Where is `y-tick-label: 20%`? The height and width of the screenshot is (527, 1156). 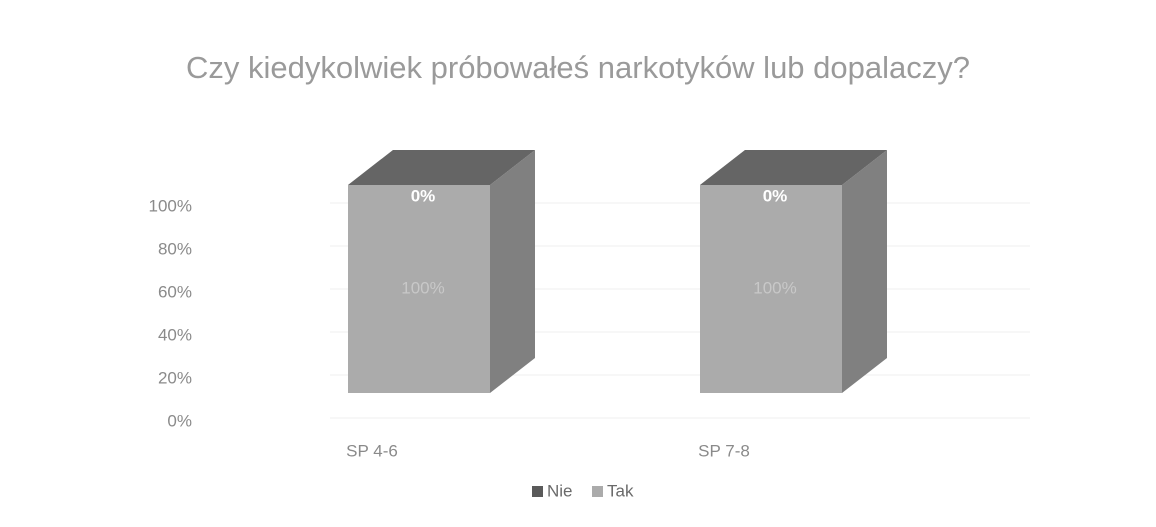 y-tick-label: 20% is located at coordinates (175, 377).